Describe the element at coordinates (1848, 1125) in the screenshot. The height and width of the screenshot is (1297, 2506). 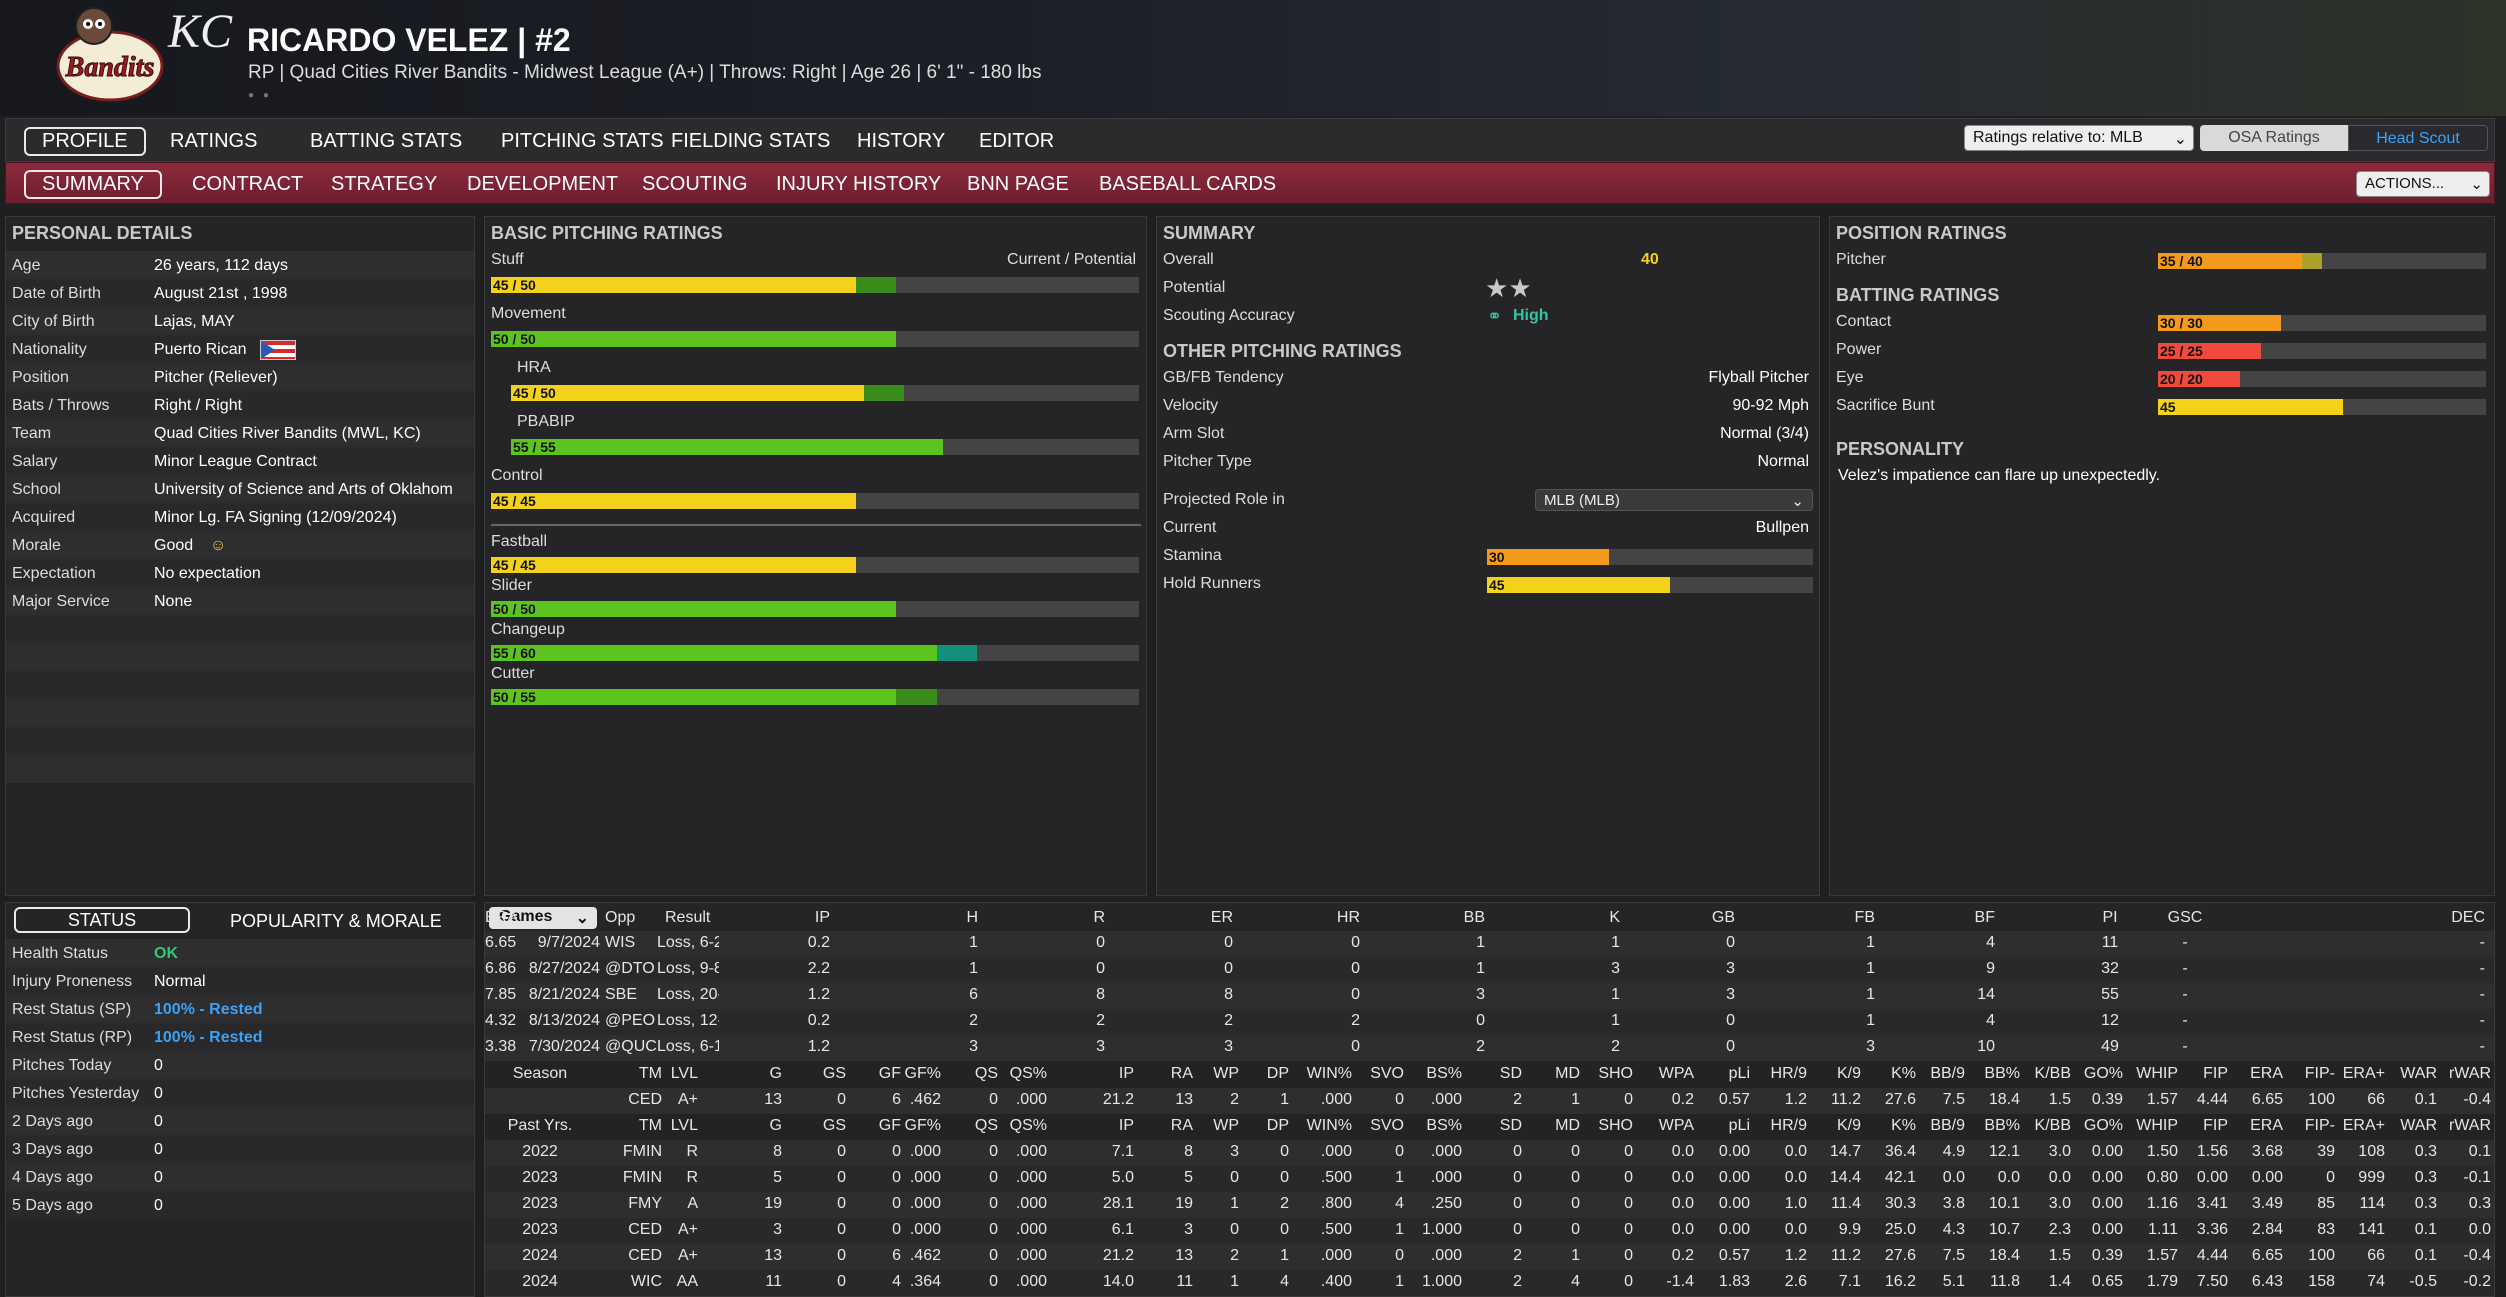
I see `season-header-cell: K/9` at that location.